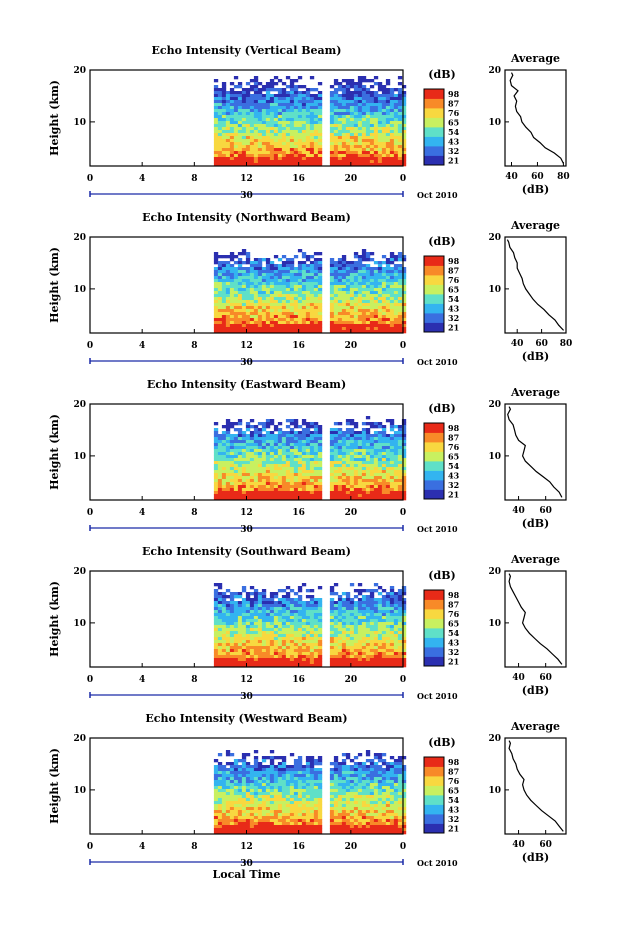 The height and width of the screenshot is (929, 621). Describe the element at coordinates (310, 121) in the screenshot. I see `heatmap` at that location.